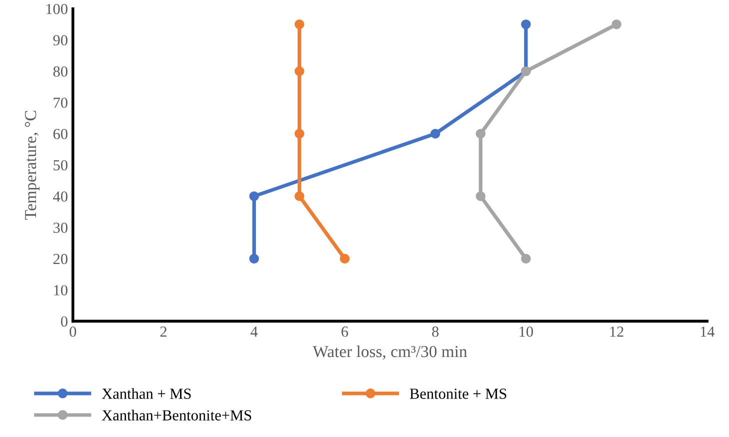 The image size is (729, 437). Describe the element at coordinates (60, 134) in the screenshot. I see `y-tick-label: 60` at that location.